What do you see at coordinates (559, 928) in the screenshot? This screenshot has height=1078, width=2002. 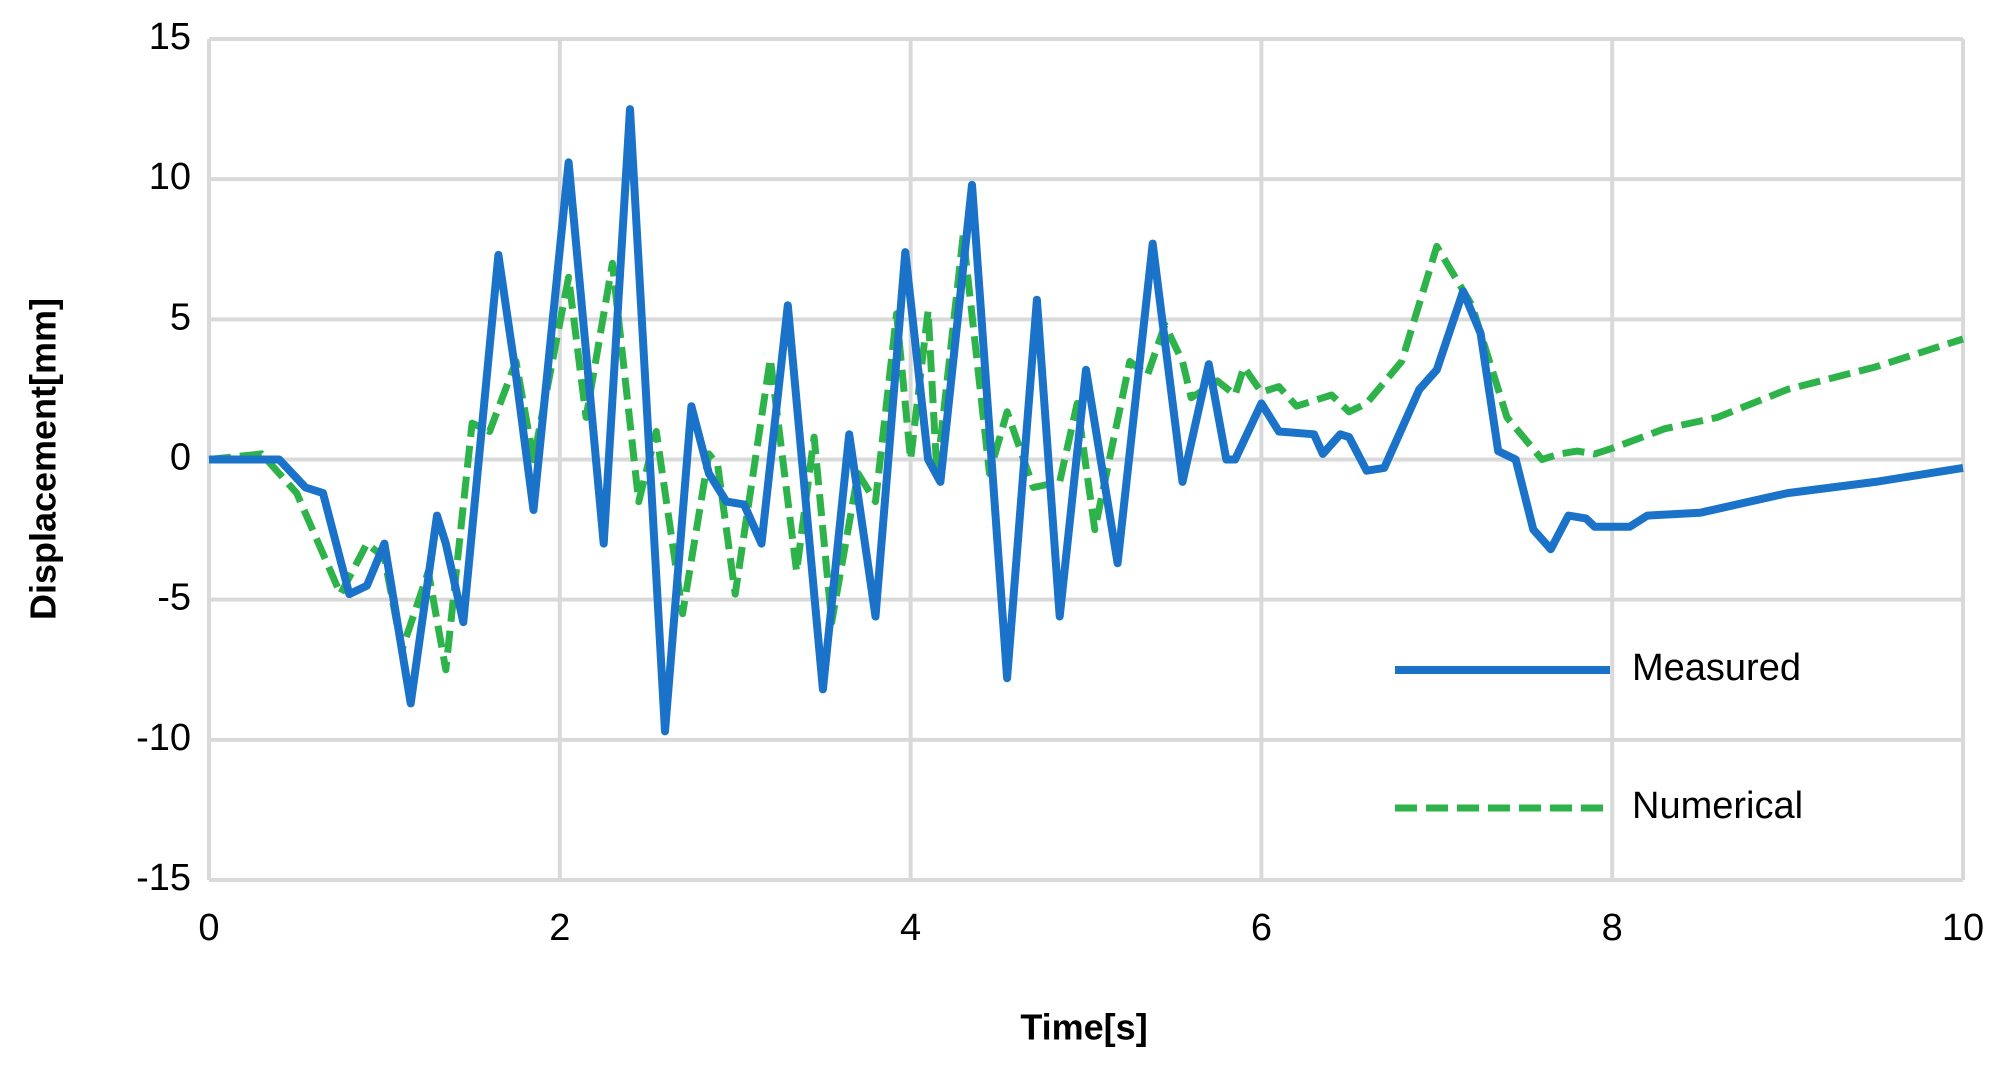 I see `x-tick-label: 2` at bounding box center [559, 928].